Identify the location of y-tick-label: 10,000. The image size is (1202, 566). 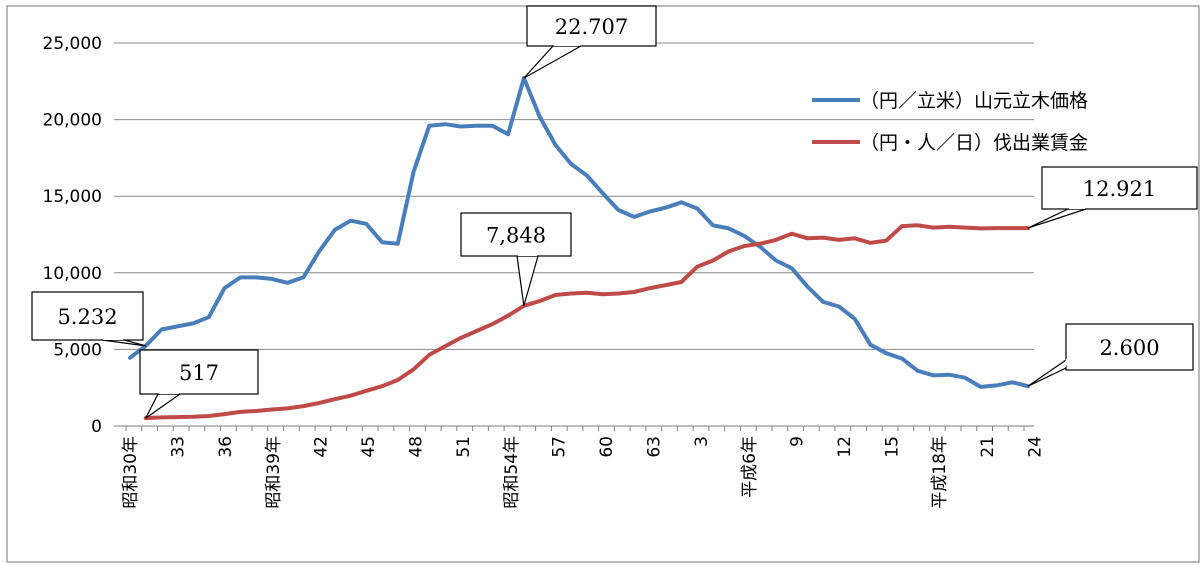
(72, 274).